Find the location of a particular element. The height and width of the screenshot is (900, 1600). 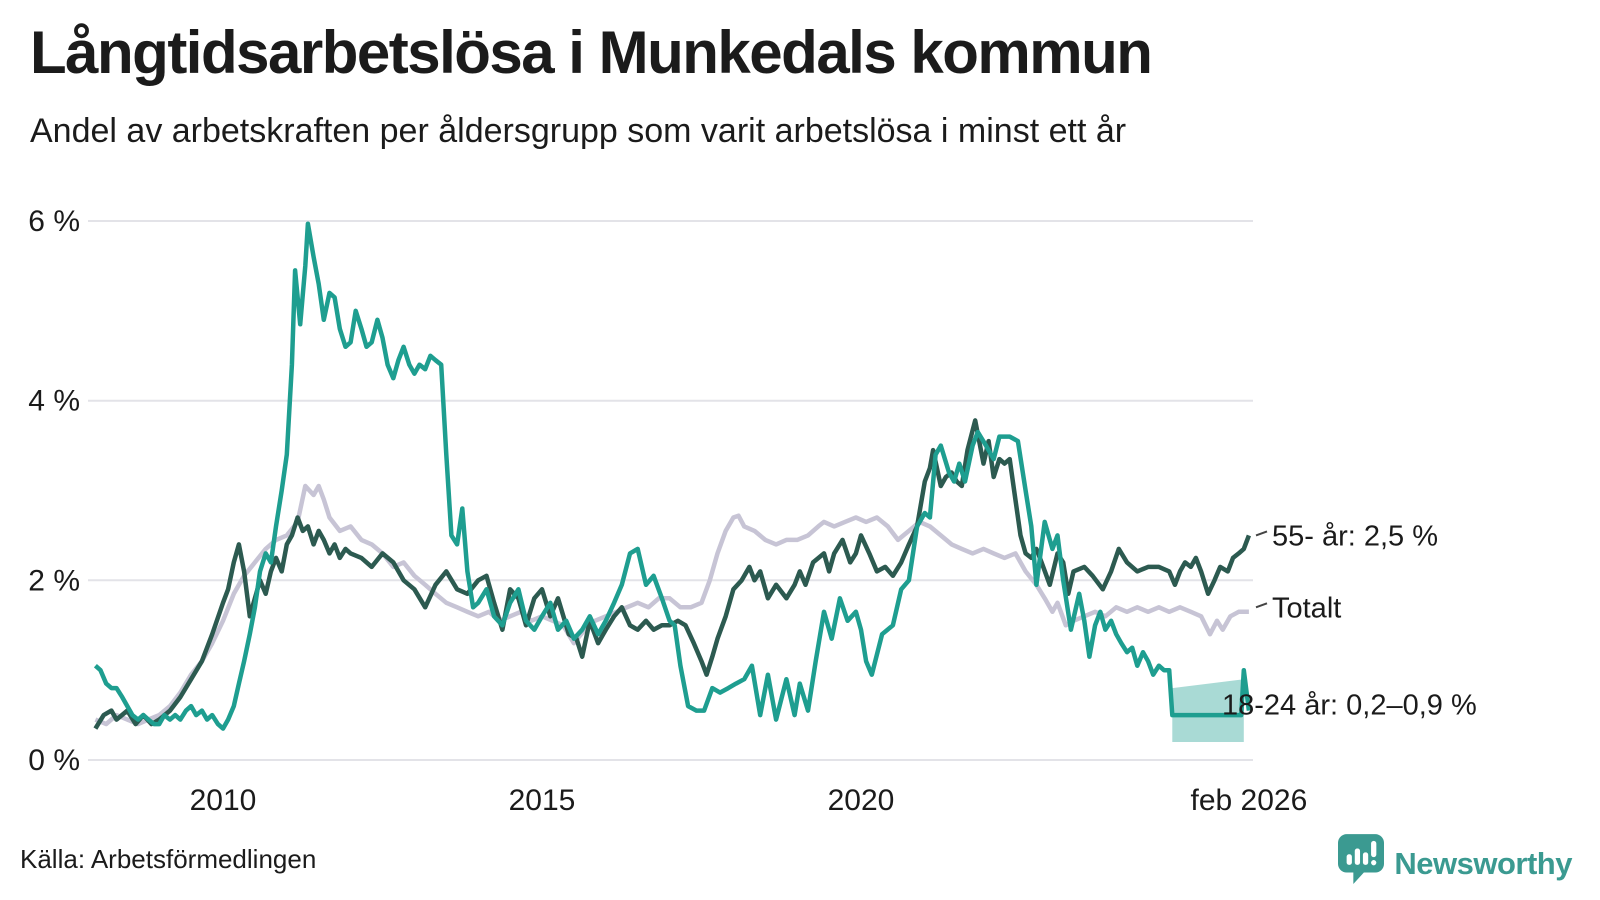

brand-lockup: Newsworthy is located at coordinates (1455, 863).